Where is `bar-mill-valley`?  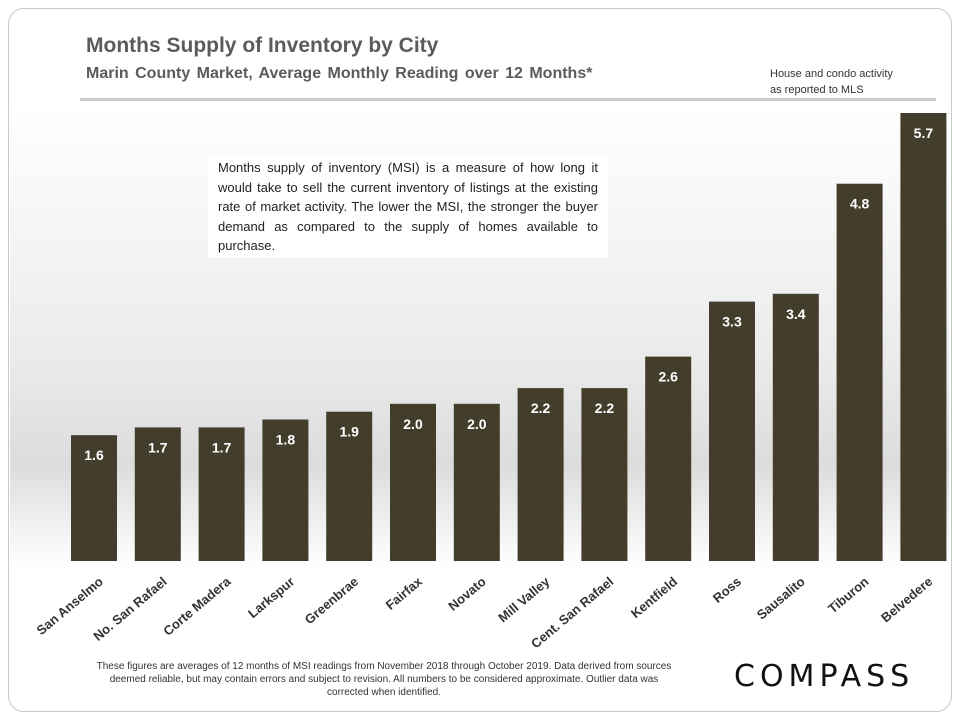
bar-mill-valley is located at coordinates (540, 474).